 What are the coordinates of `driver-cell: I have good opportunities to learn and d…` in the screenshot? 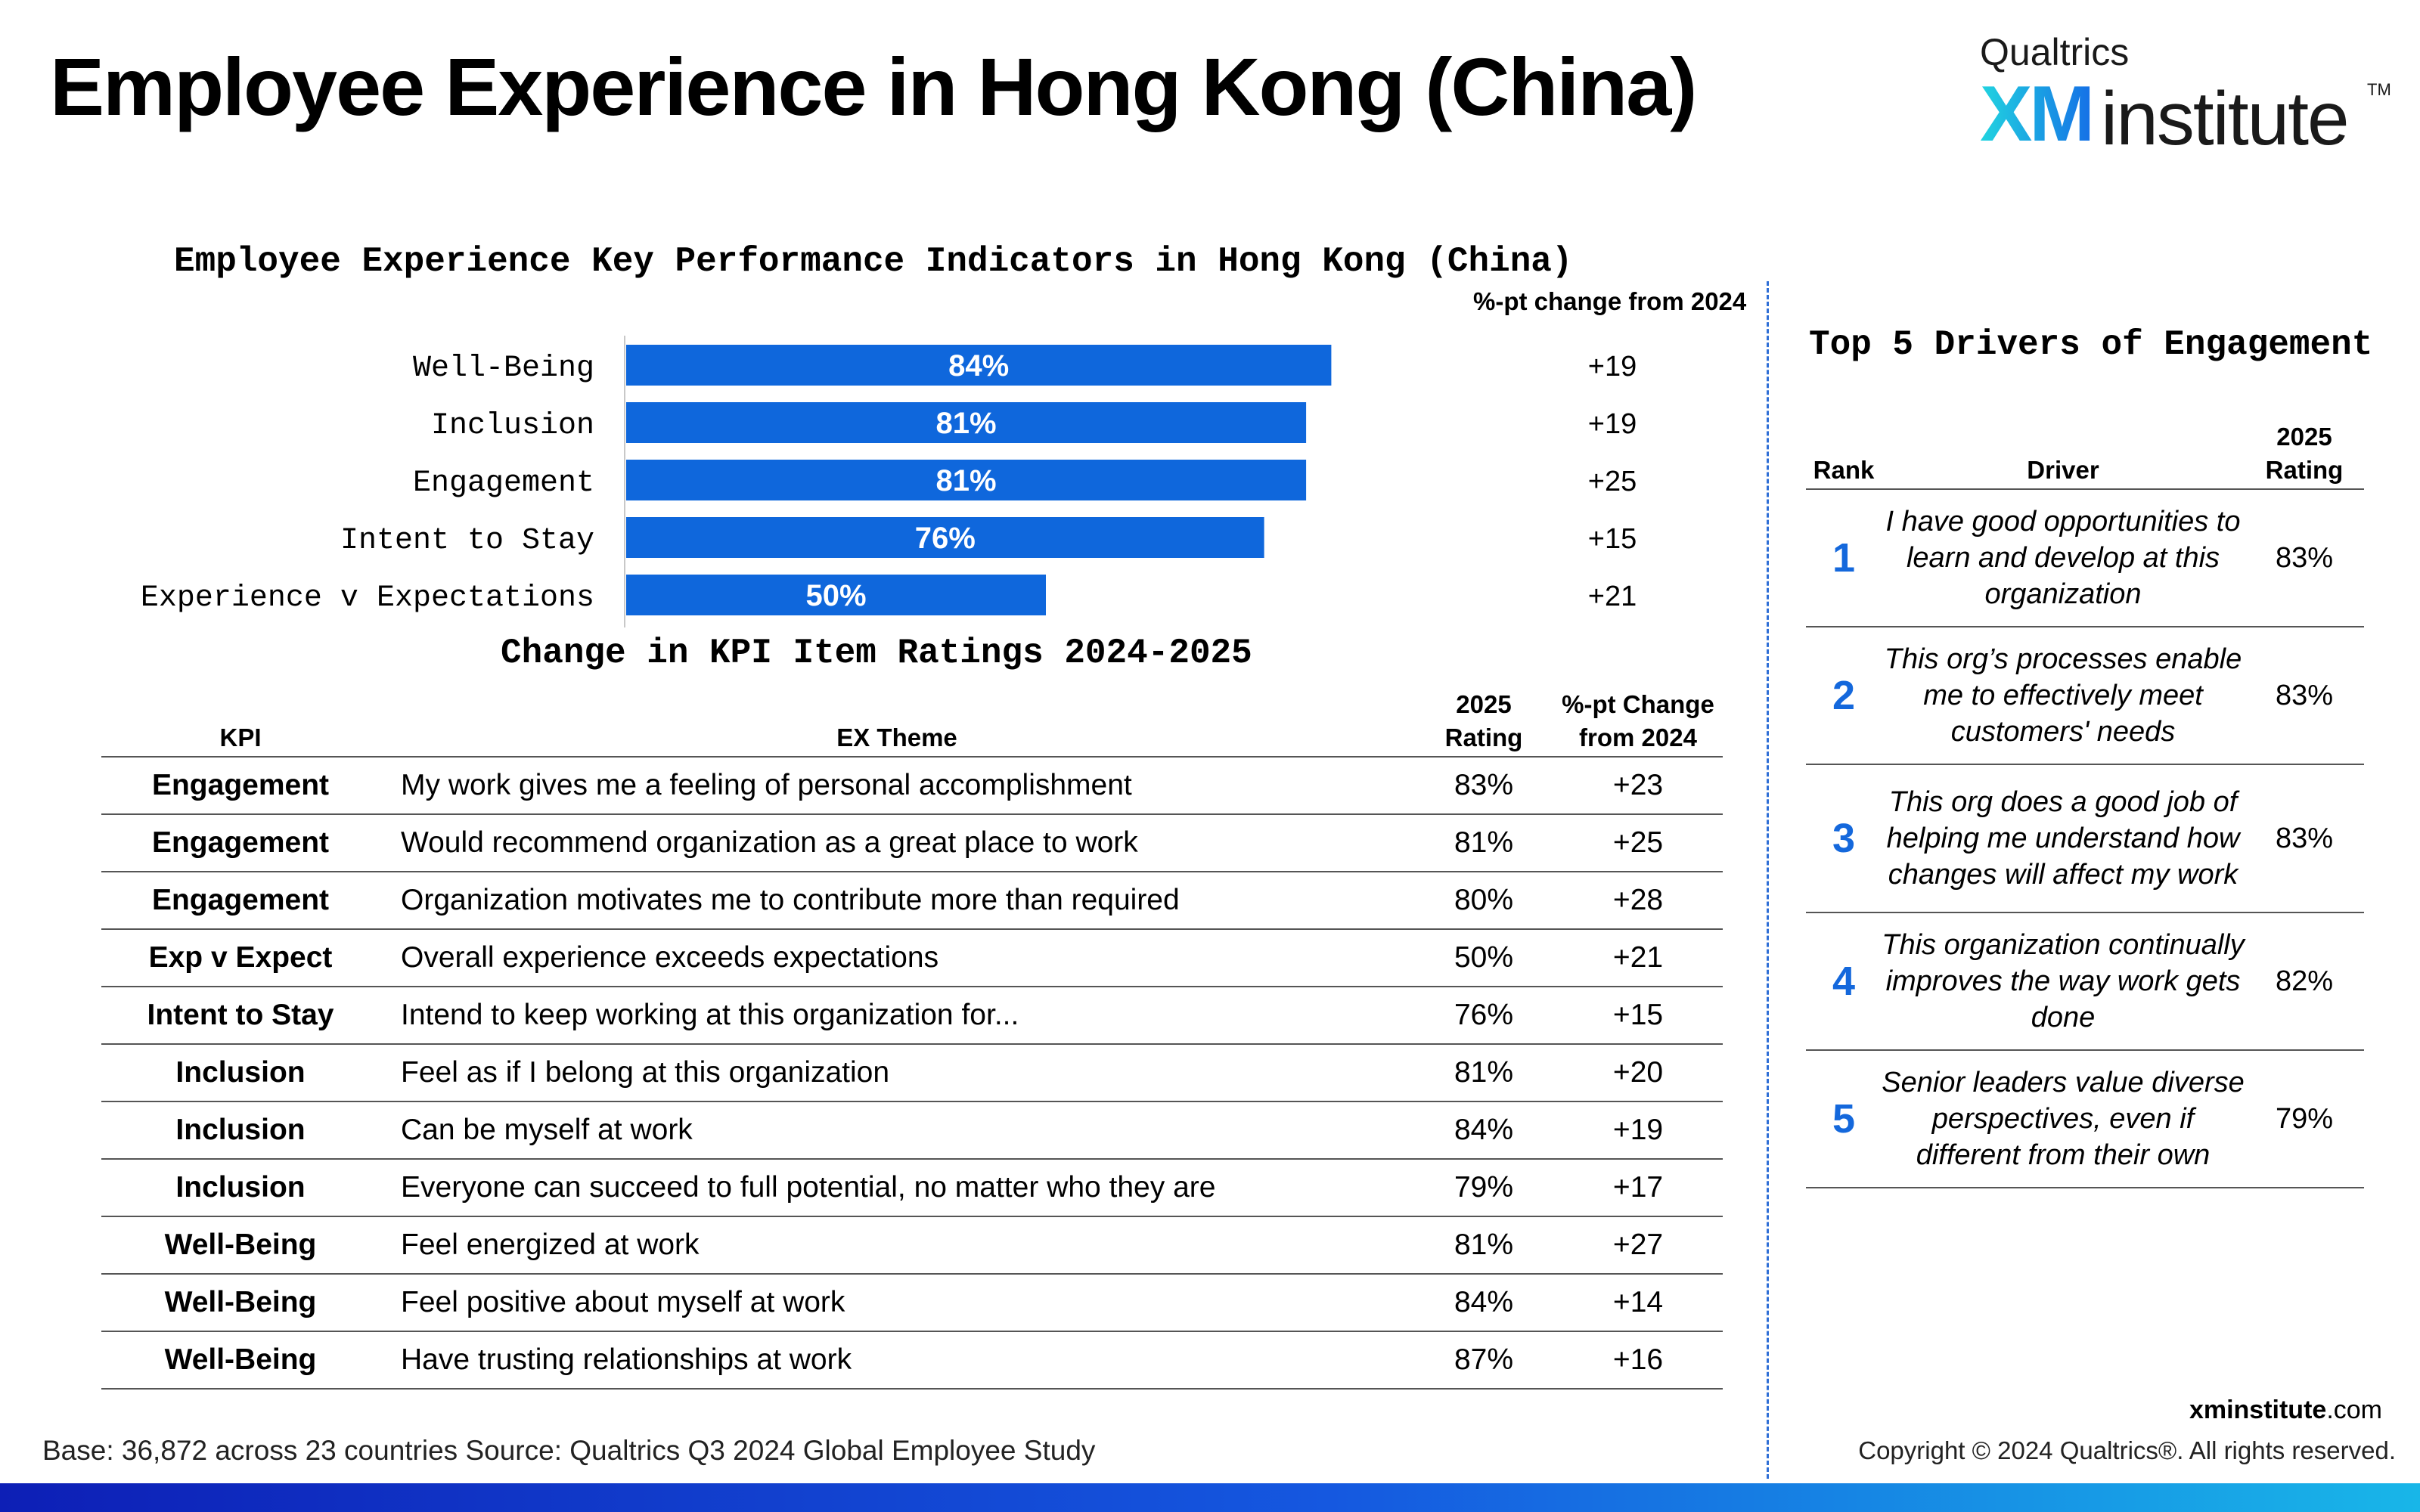 It's located at (2063, 558).